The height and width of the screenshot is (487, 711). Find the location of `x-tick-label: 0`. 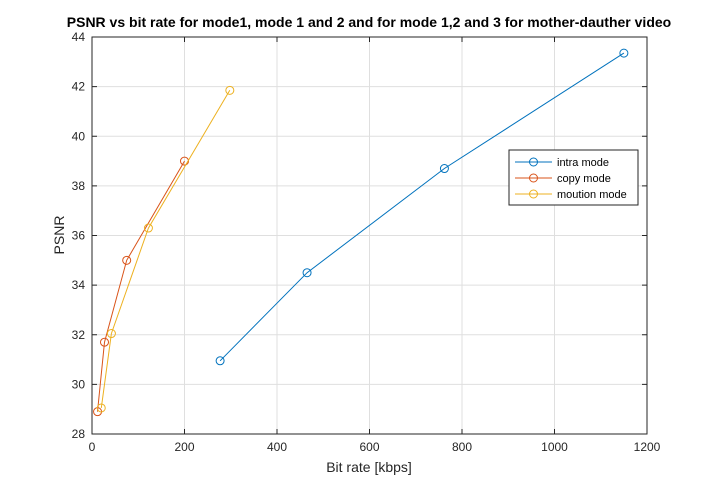

x-tick-label: 0 is located at coordinates (92, 447).